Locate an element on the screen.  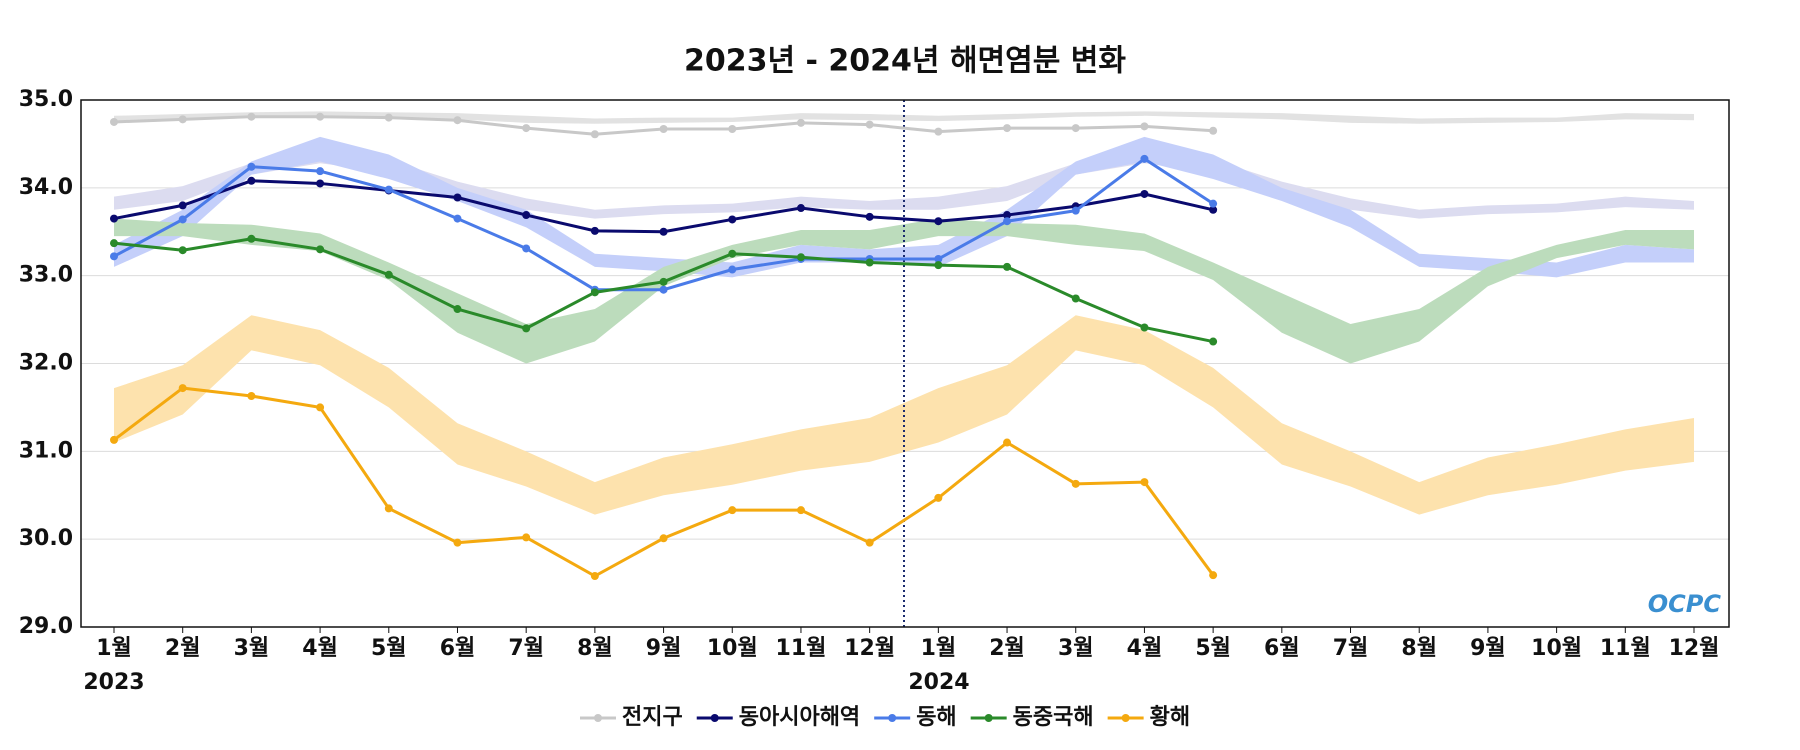
y-tick-label: 31.0 is located at coordinates (46, 450).